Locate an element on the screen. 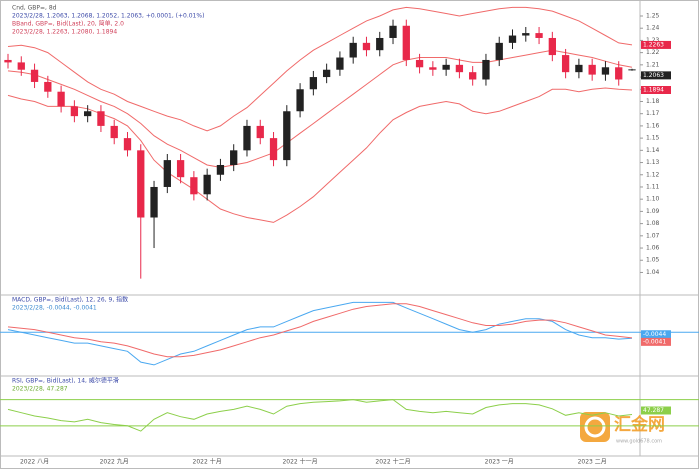 The width and height of the screenshot is (699, 469). price-title: Cnd, GBP=, 8d is located at coordinates (34, 8).